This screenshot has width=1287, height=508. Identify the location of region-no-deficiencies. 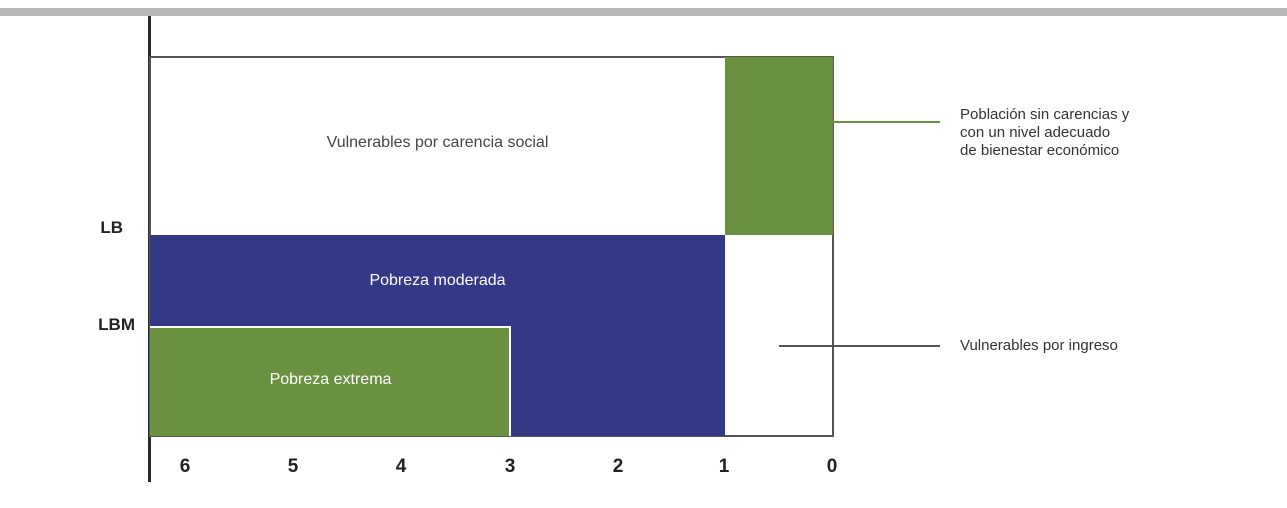
(779, 146).